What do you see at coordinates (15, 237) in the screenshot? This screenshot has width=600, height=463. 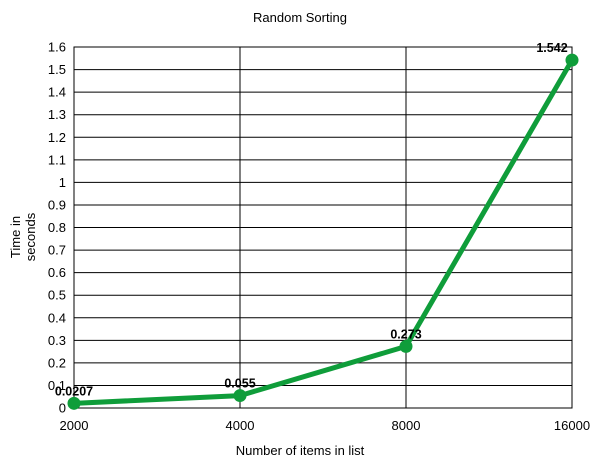 I see `y-axis-label-line-1: Time in` at bounding box center [15, 237].